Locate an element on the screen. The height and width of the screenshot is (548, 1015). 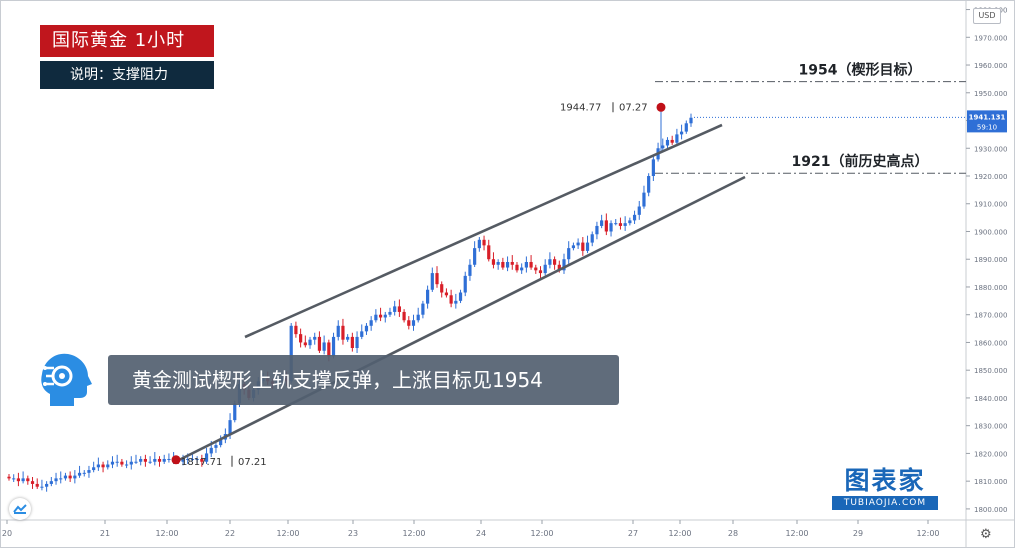
current-price-label: 1941.131 is located at coordinates (987, 117).